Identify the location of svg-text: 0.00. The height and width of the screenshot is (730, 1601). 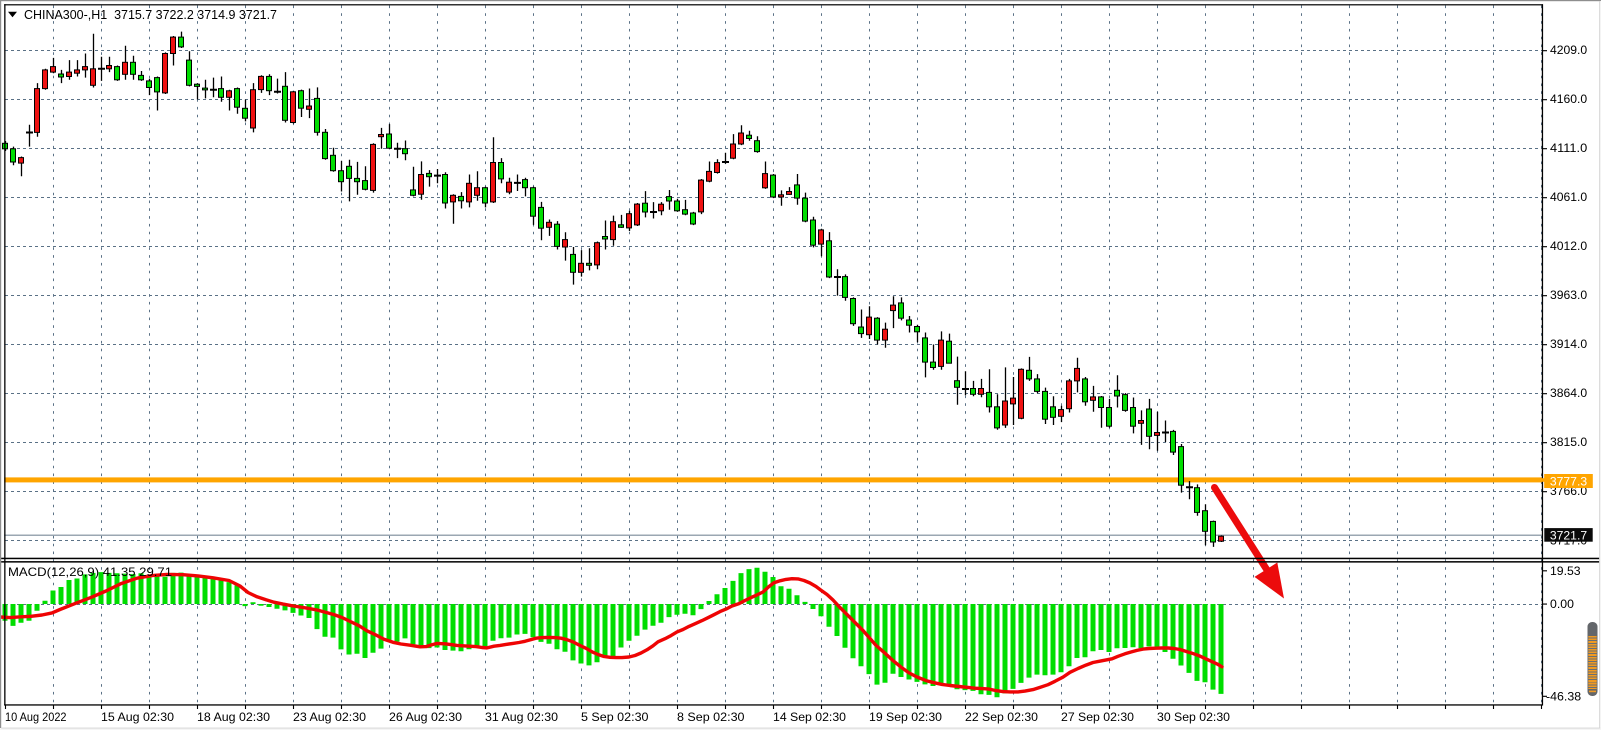
(1562, 604).